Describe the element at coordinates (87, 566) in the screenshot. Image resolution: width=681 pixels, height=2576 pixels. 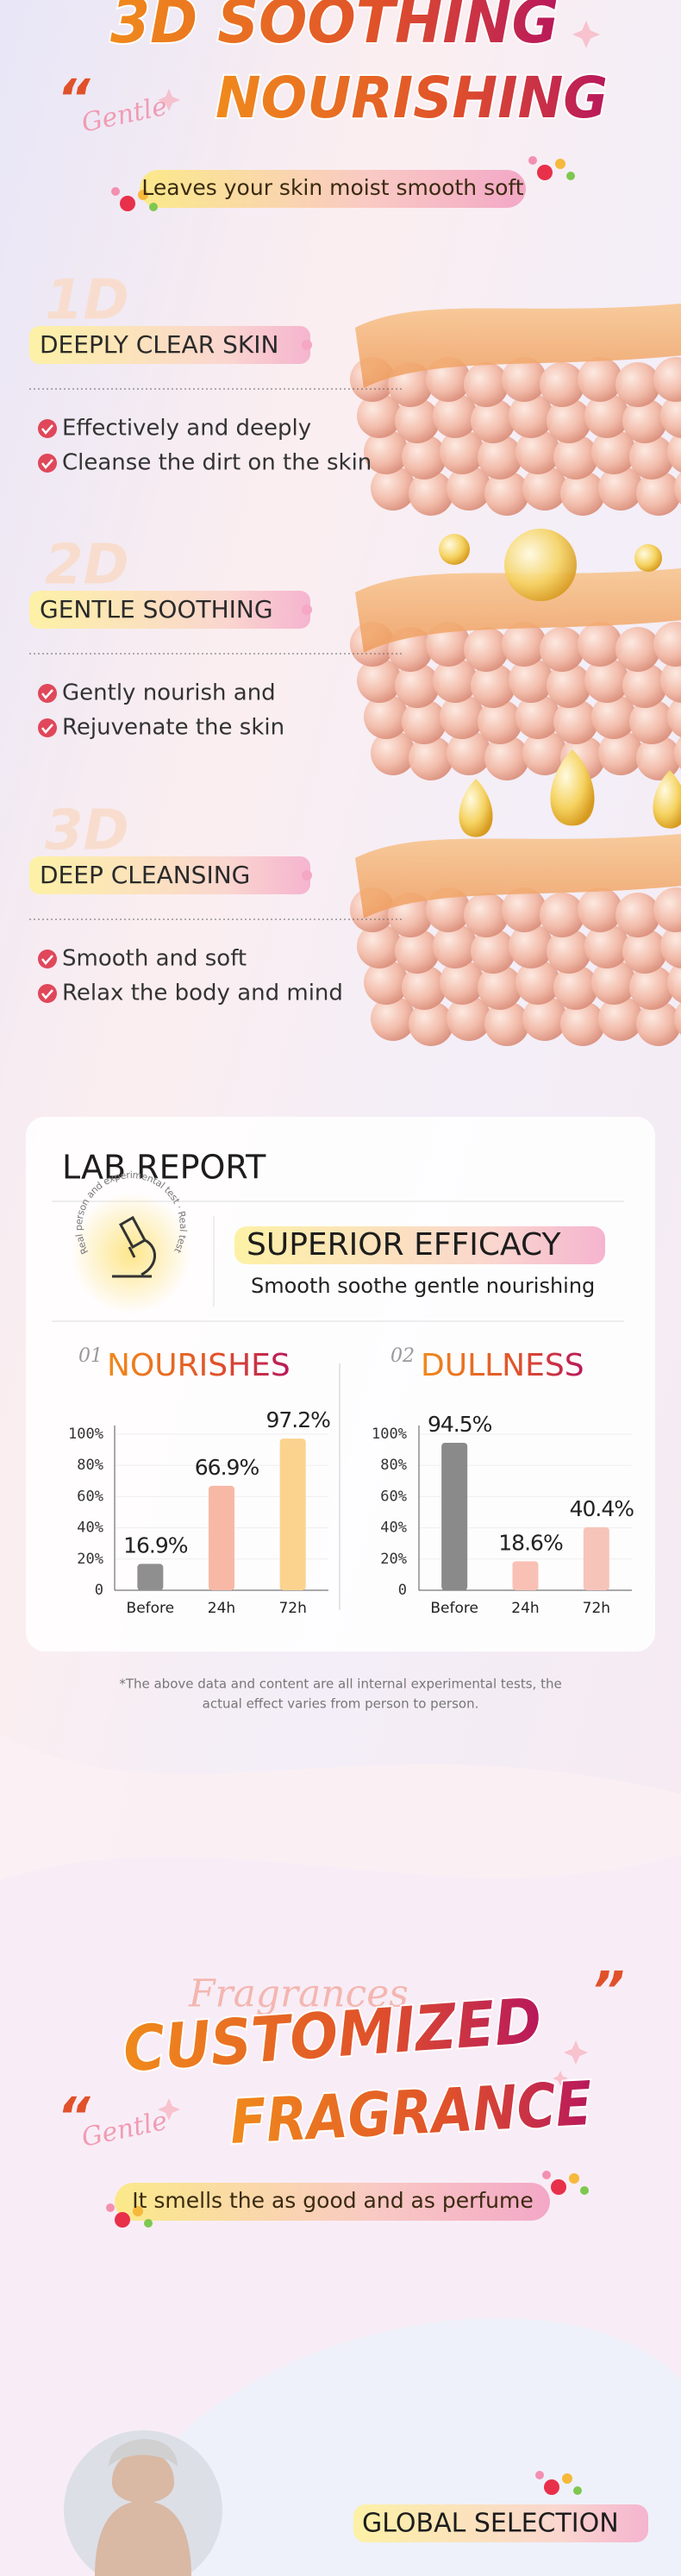
I see `feature-number: 2D` at that location.